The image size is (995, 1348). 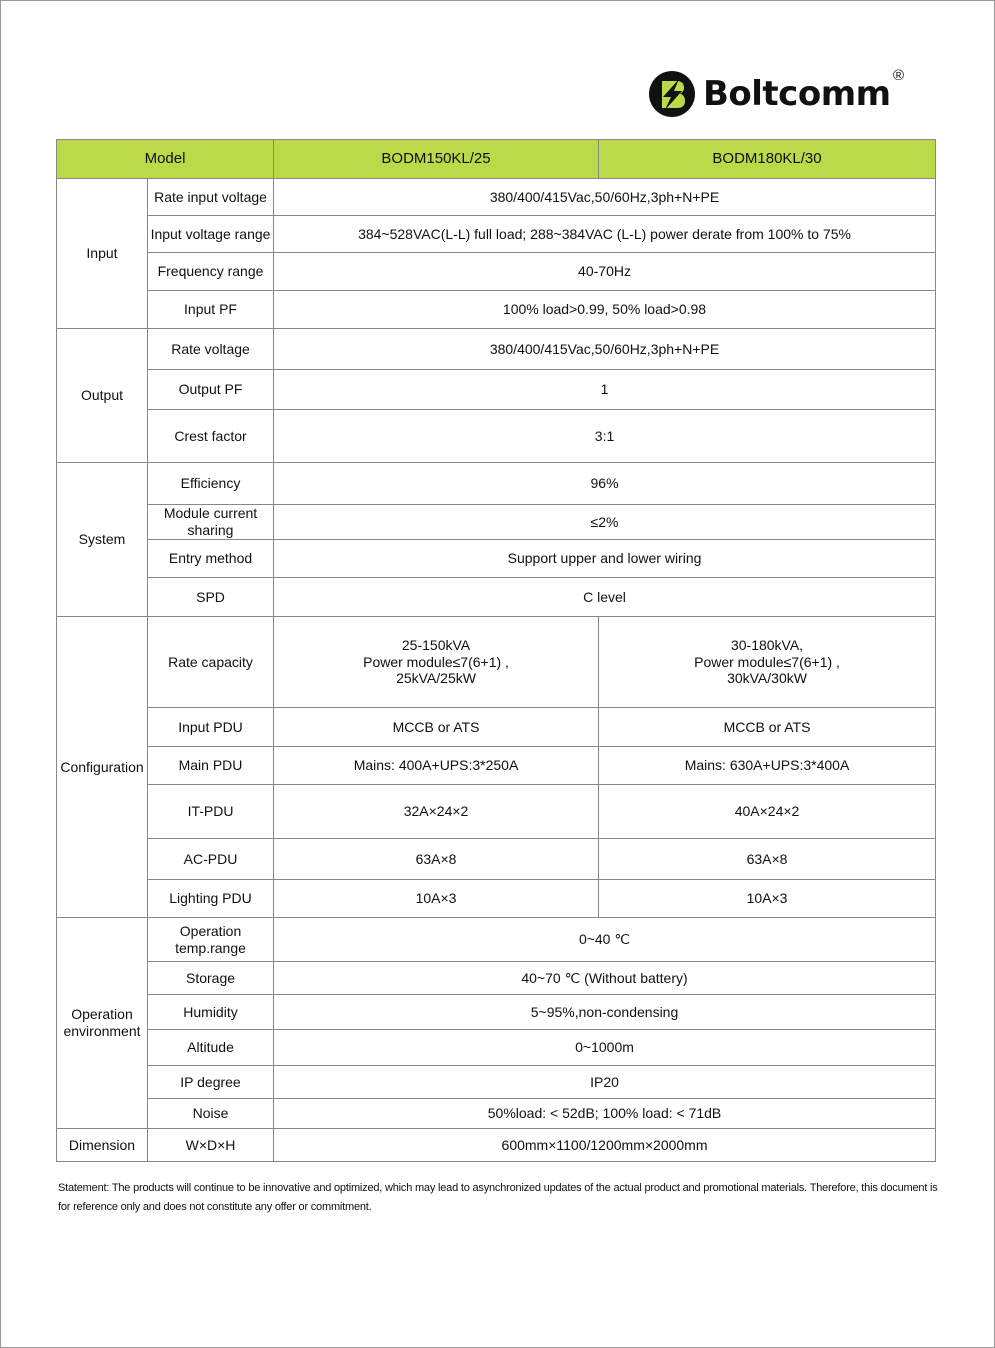 I want to click on table-row: Input PF 100% load>0.99, 50% load>0.98, so click(x=497, y=309).